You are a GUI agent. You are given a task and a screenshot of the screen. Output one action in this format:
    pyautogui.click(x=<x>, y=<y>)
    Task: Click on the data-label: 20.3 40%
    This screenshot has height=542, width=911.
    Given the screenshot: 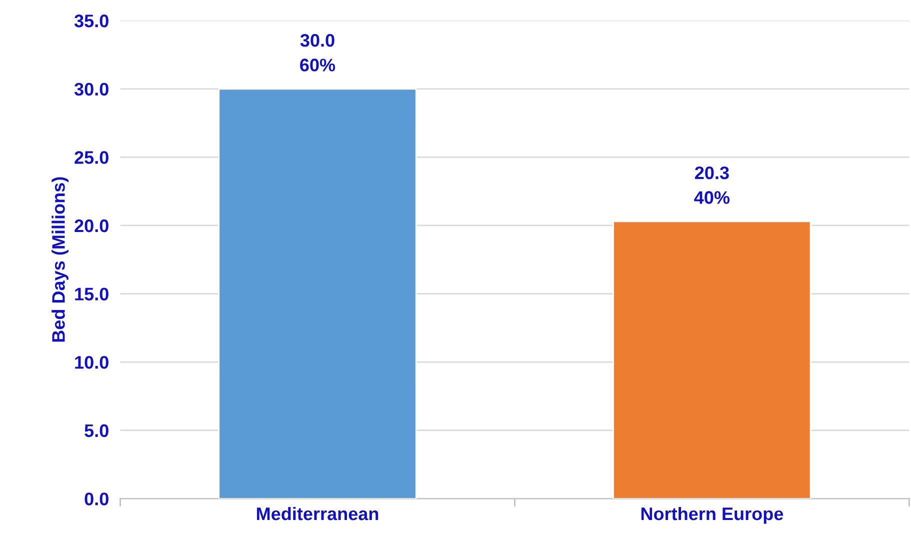 What is the action you would take?
    pyautogui.click(x=712, y=185)
    